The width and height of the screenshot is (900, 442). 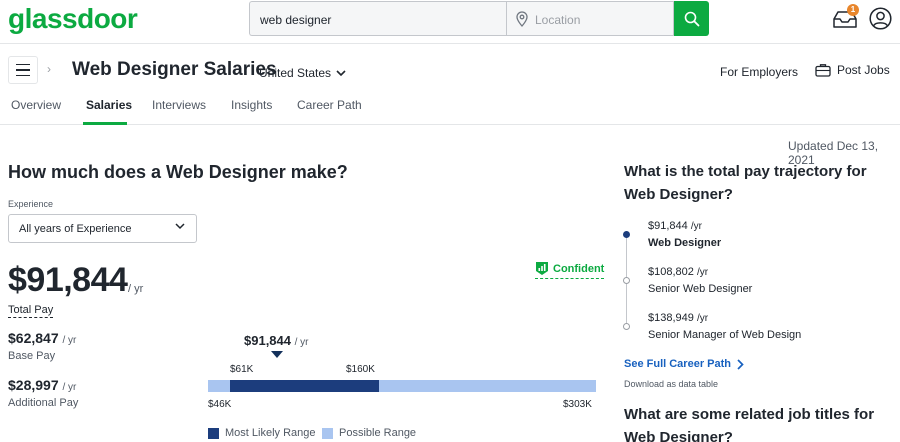 I want to click on search-icon, so click(x=691, y=18).